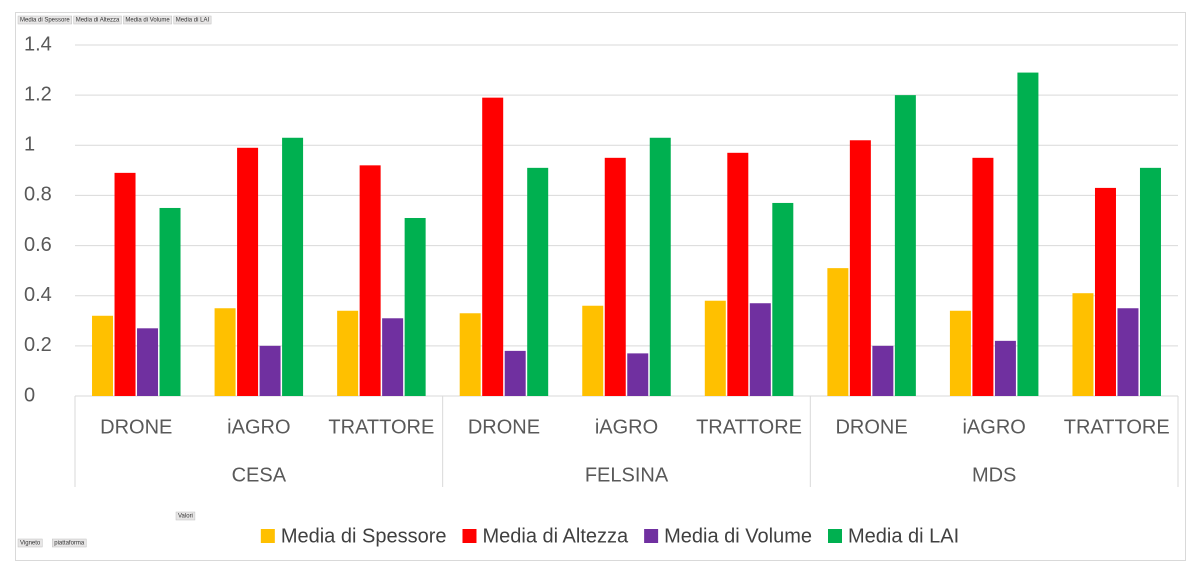  What do you see at coordinates (627, 475) in the screenshot?
I see `group-label: FELSINA` at bounding box center [627, 475].